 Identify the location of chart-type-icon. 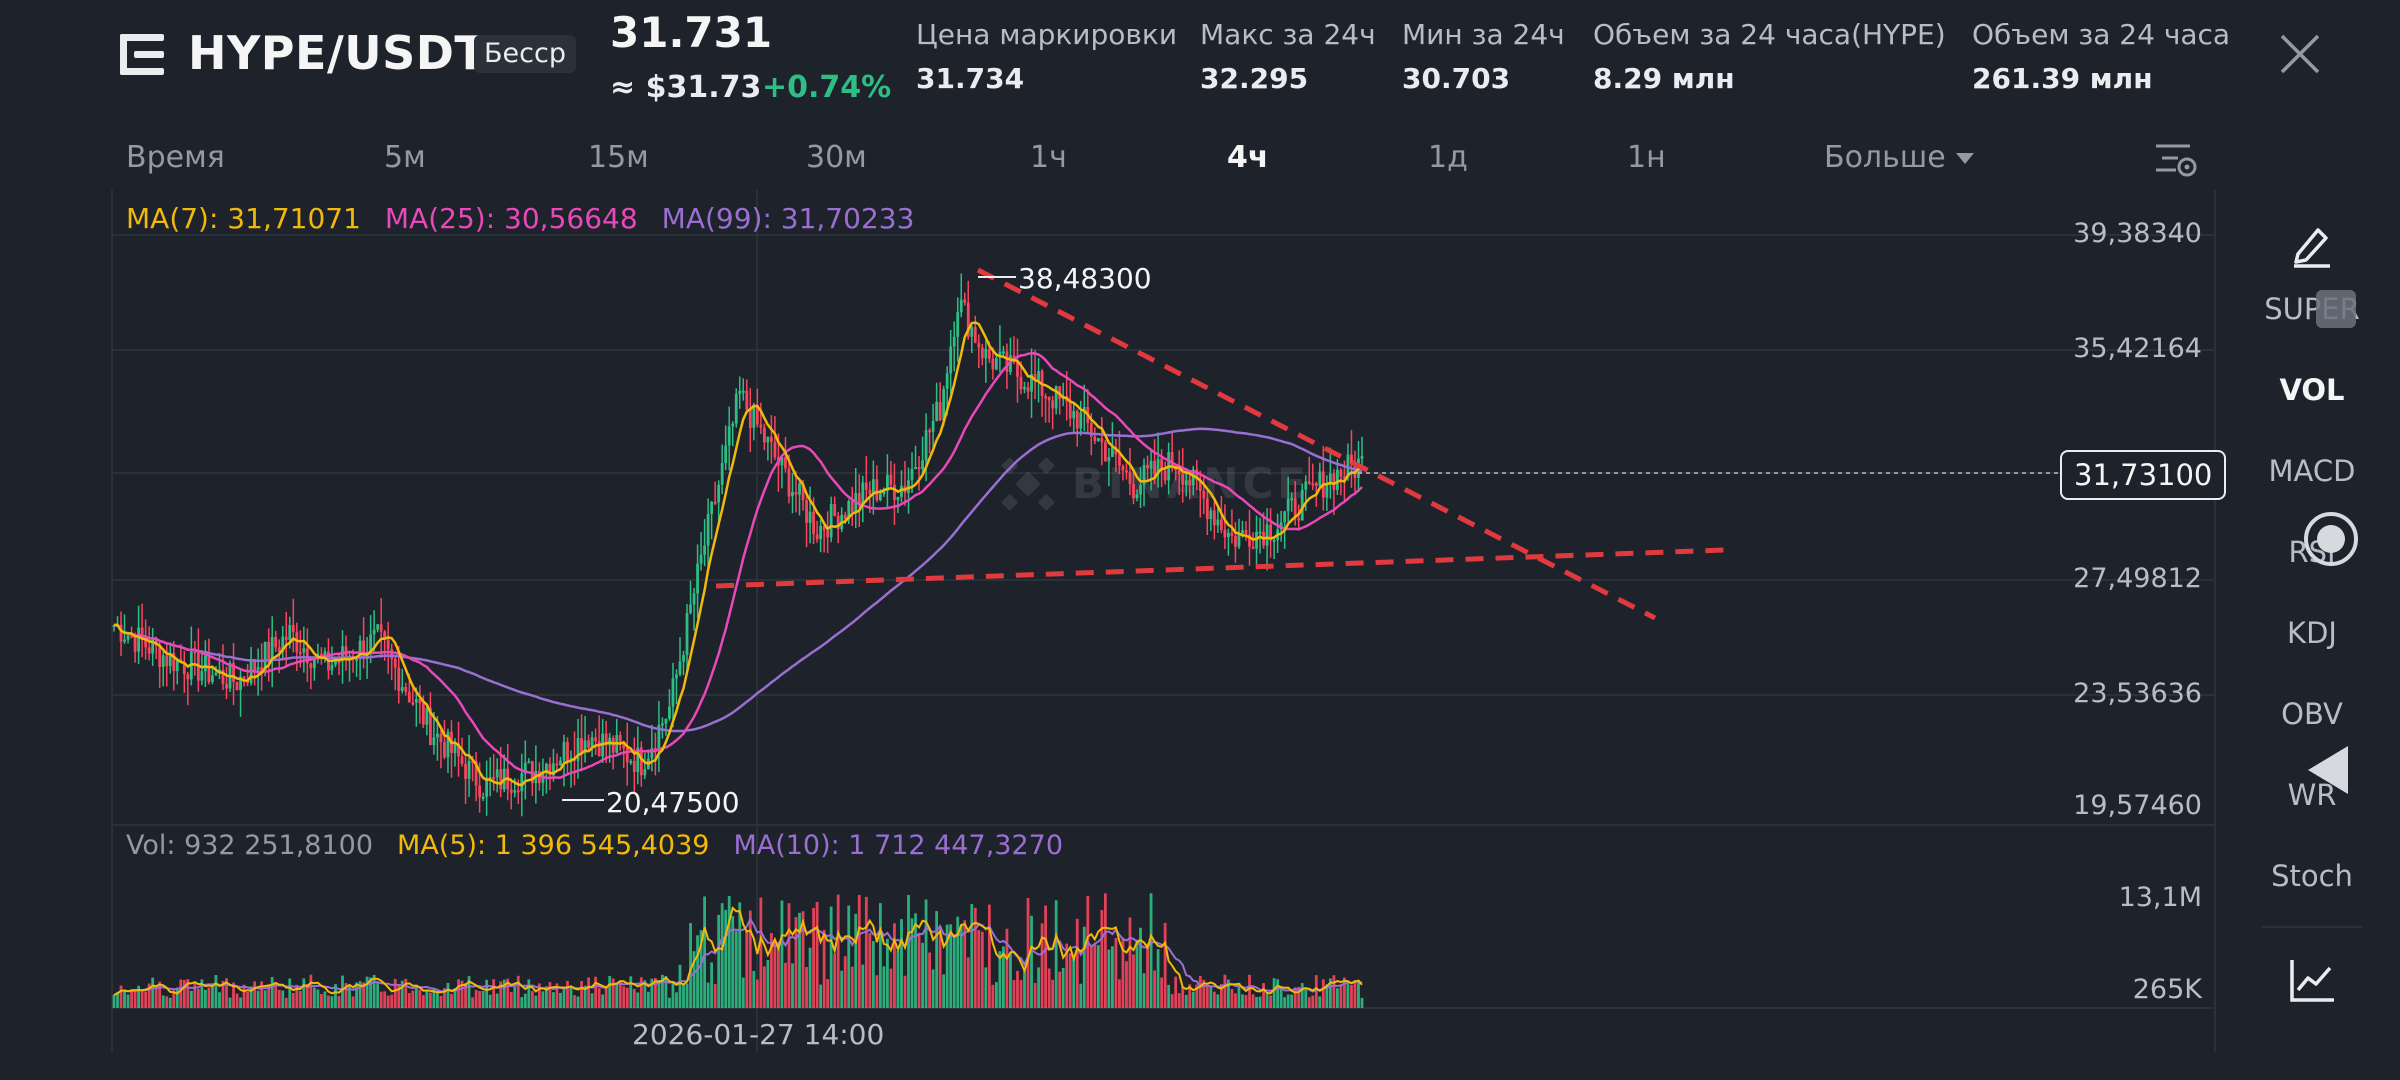
(2312, 981).